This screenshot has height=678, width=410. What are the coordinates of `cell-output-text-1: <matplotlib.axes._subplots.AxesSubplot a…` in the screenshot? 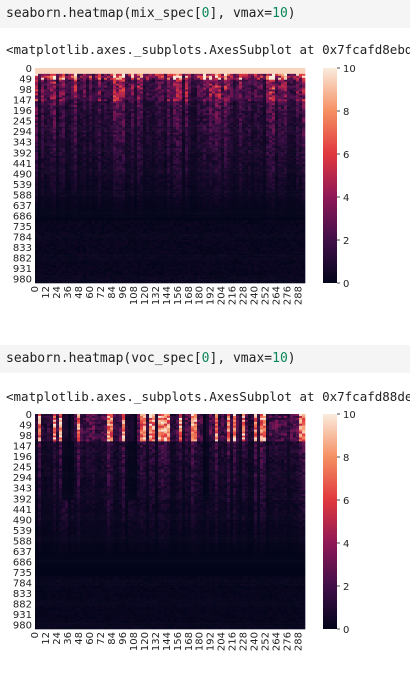 It's located at (208, 49).